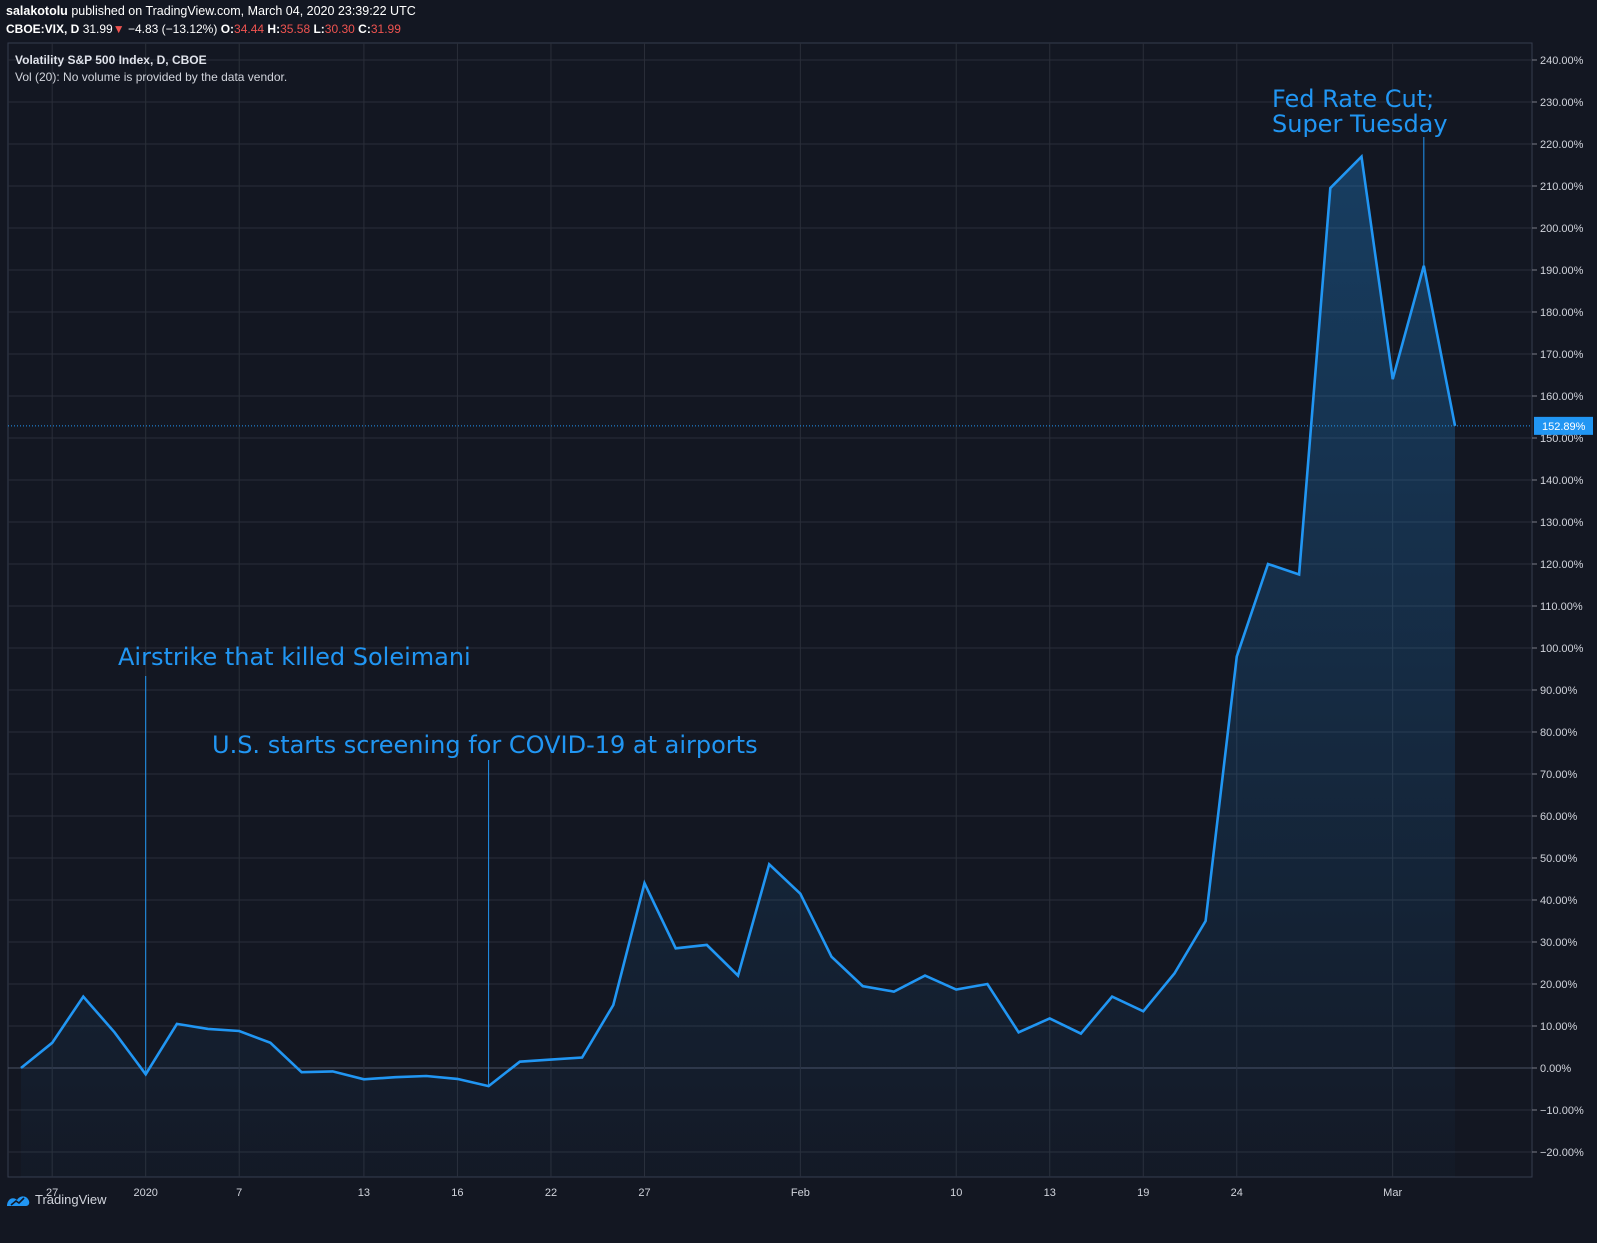 The image size is (1597, 1243). What do you see at coordinates (551, 1193) in the screenshot?
I see `x-tick-label: 22` at bounding box center [551, 1193].